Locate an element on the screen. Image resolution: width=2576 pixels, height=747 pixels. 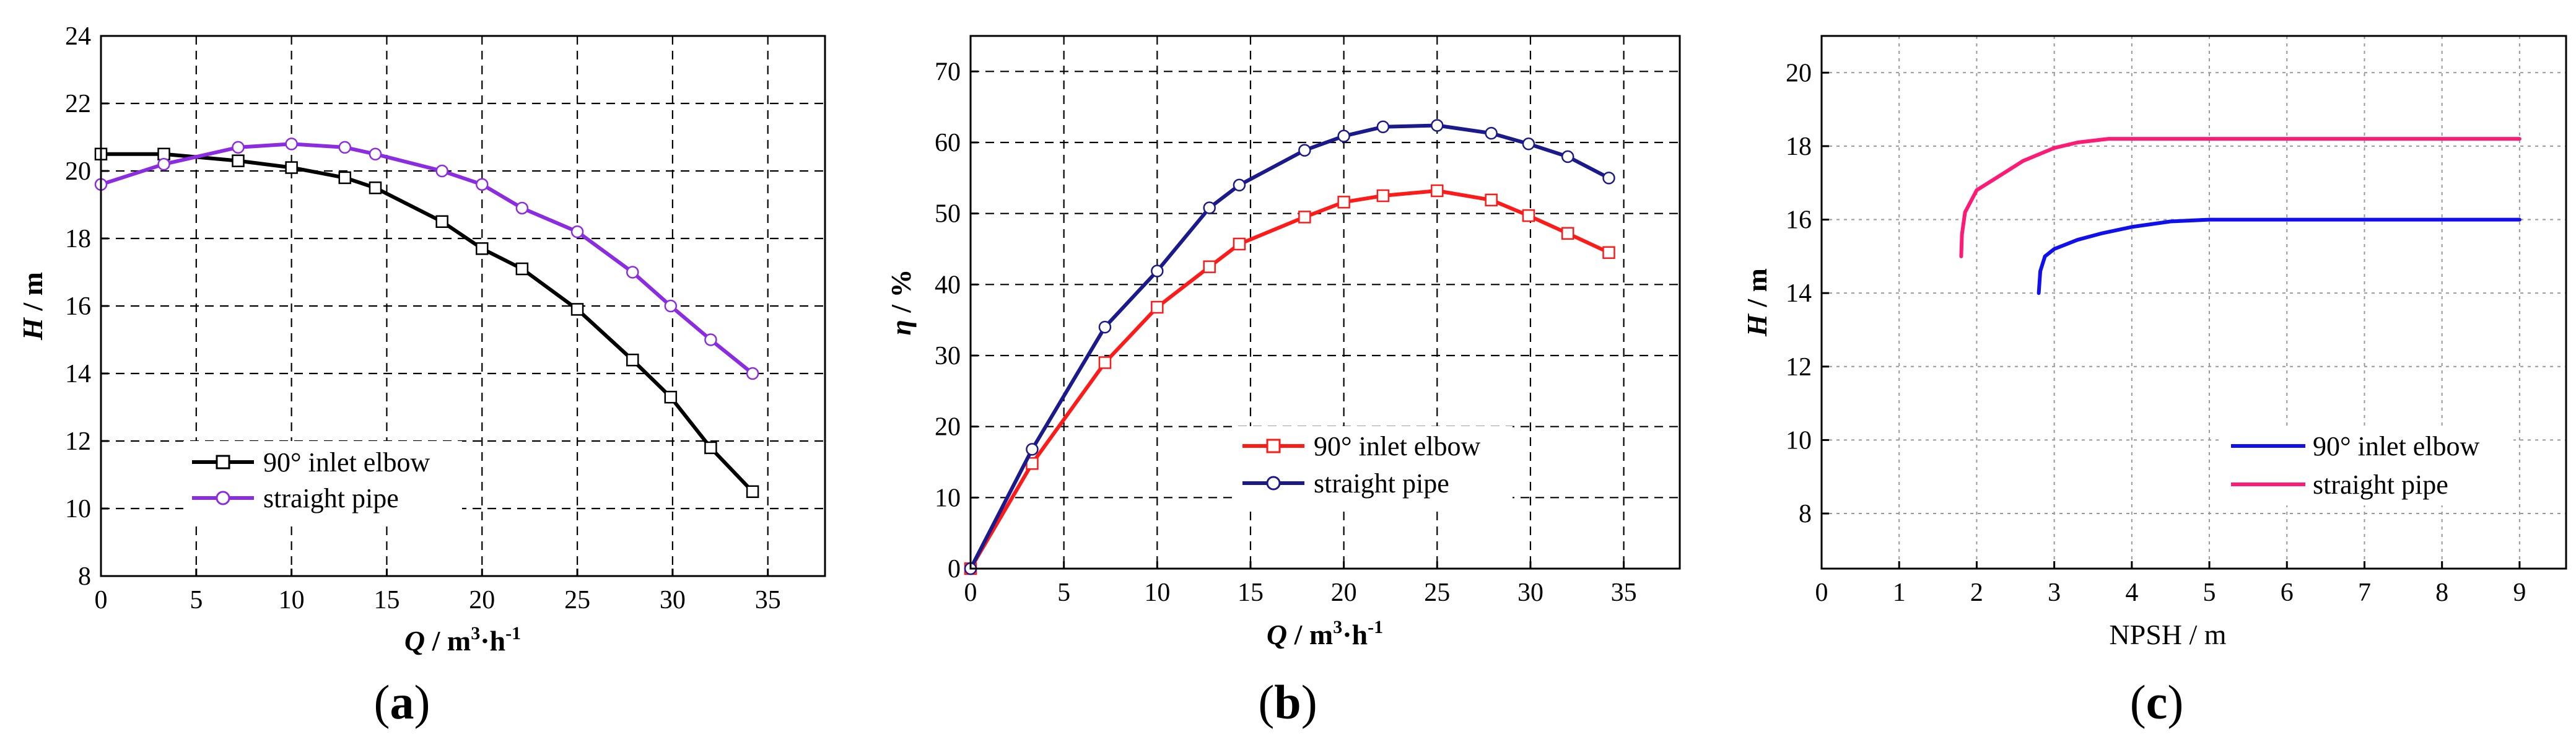
x-tick-label-c: 4 is located at coordinates (2131, 593).